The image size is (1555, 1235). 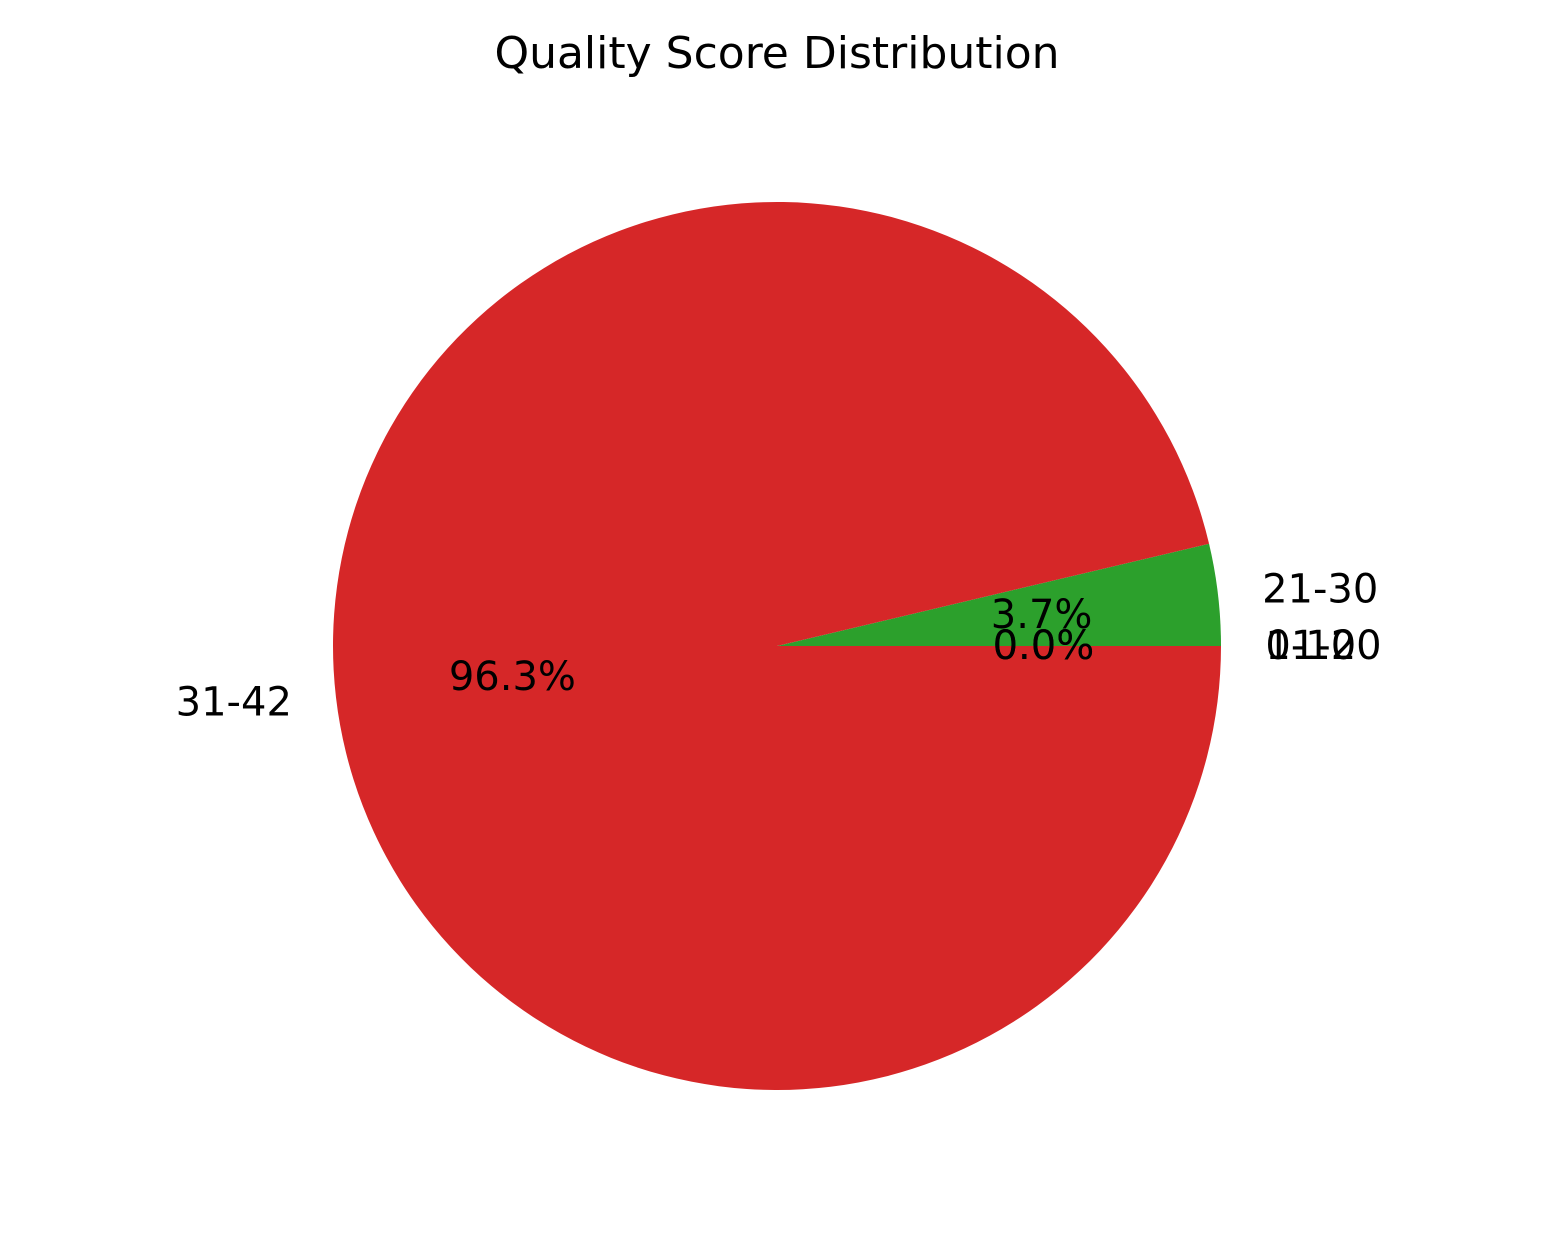 What do you see at coordinates (776, 53) in the screenshot?
I see `chart-title: Quality Score Distribution` at bounding box center [776, 53].